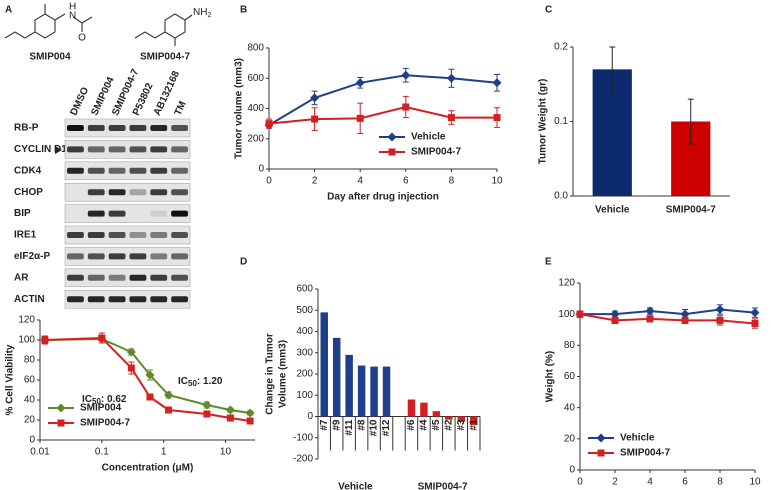  I want to click on x-tick-label: #6, so click(411, 425).